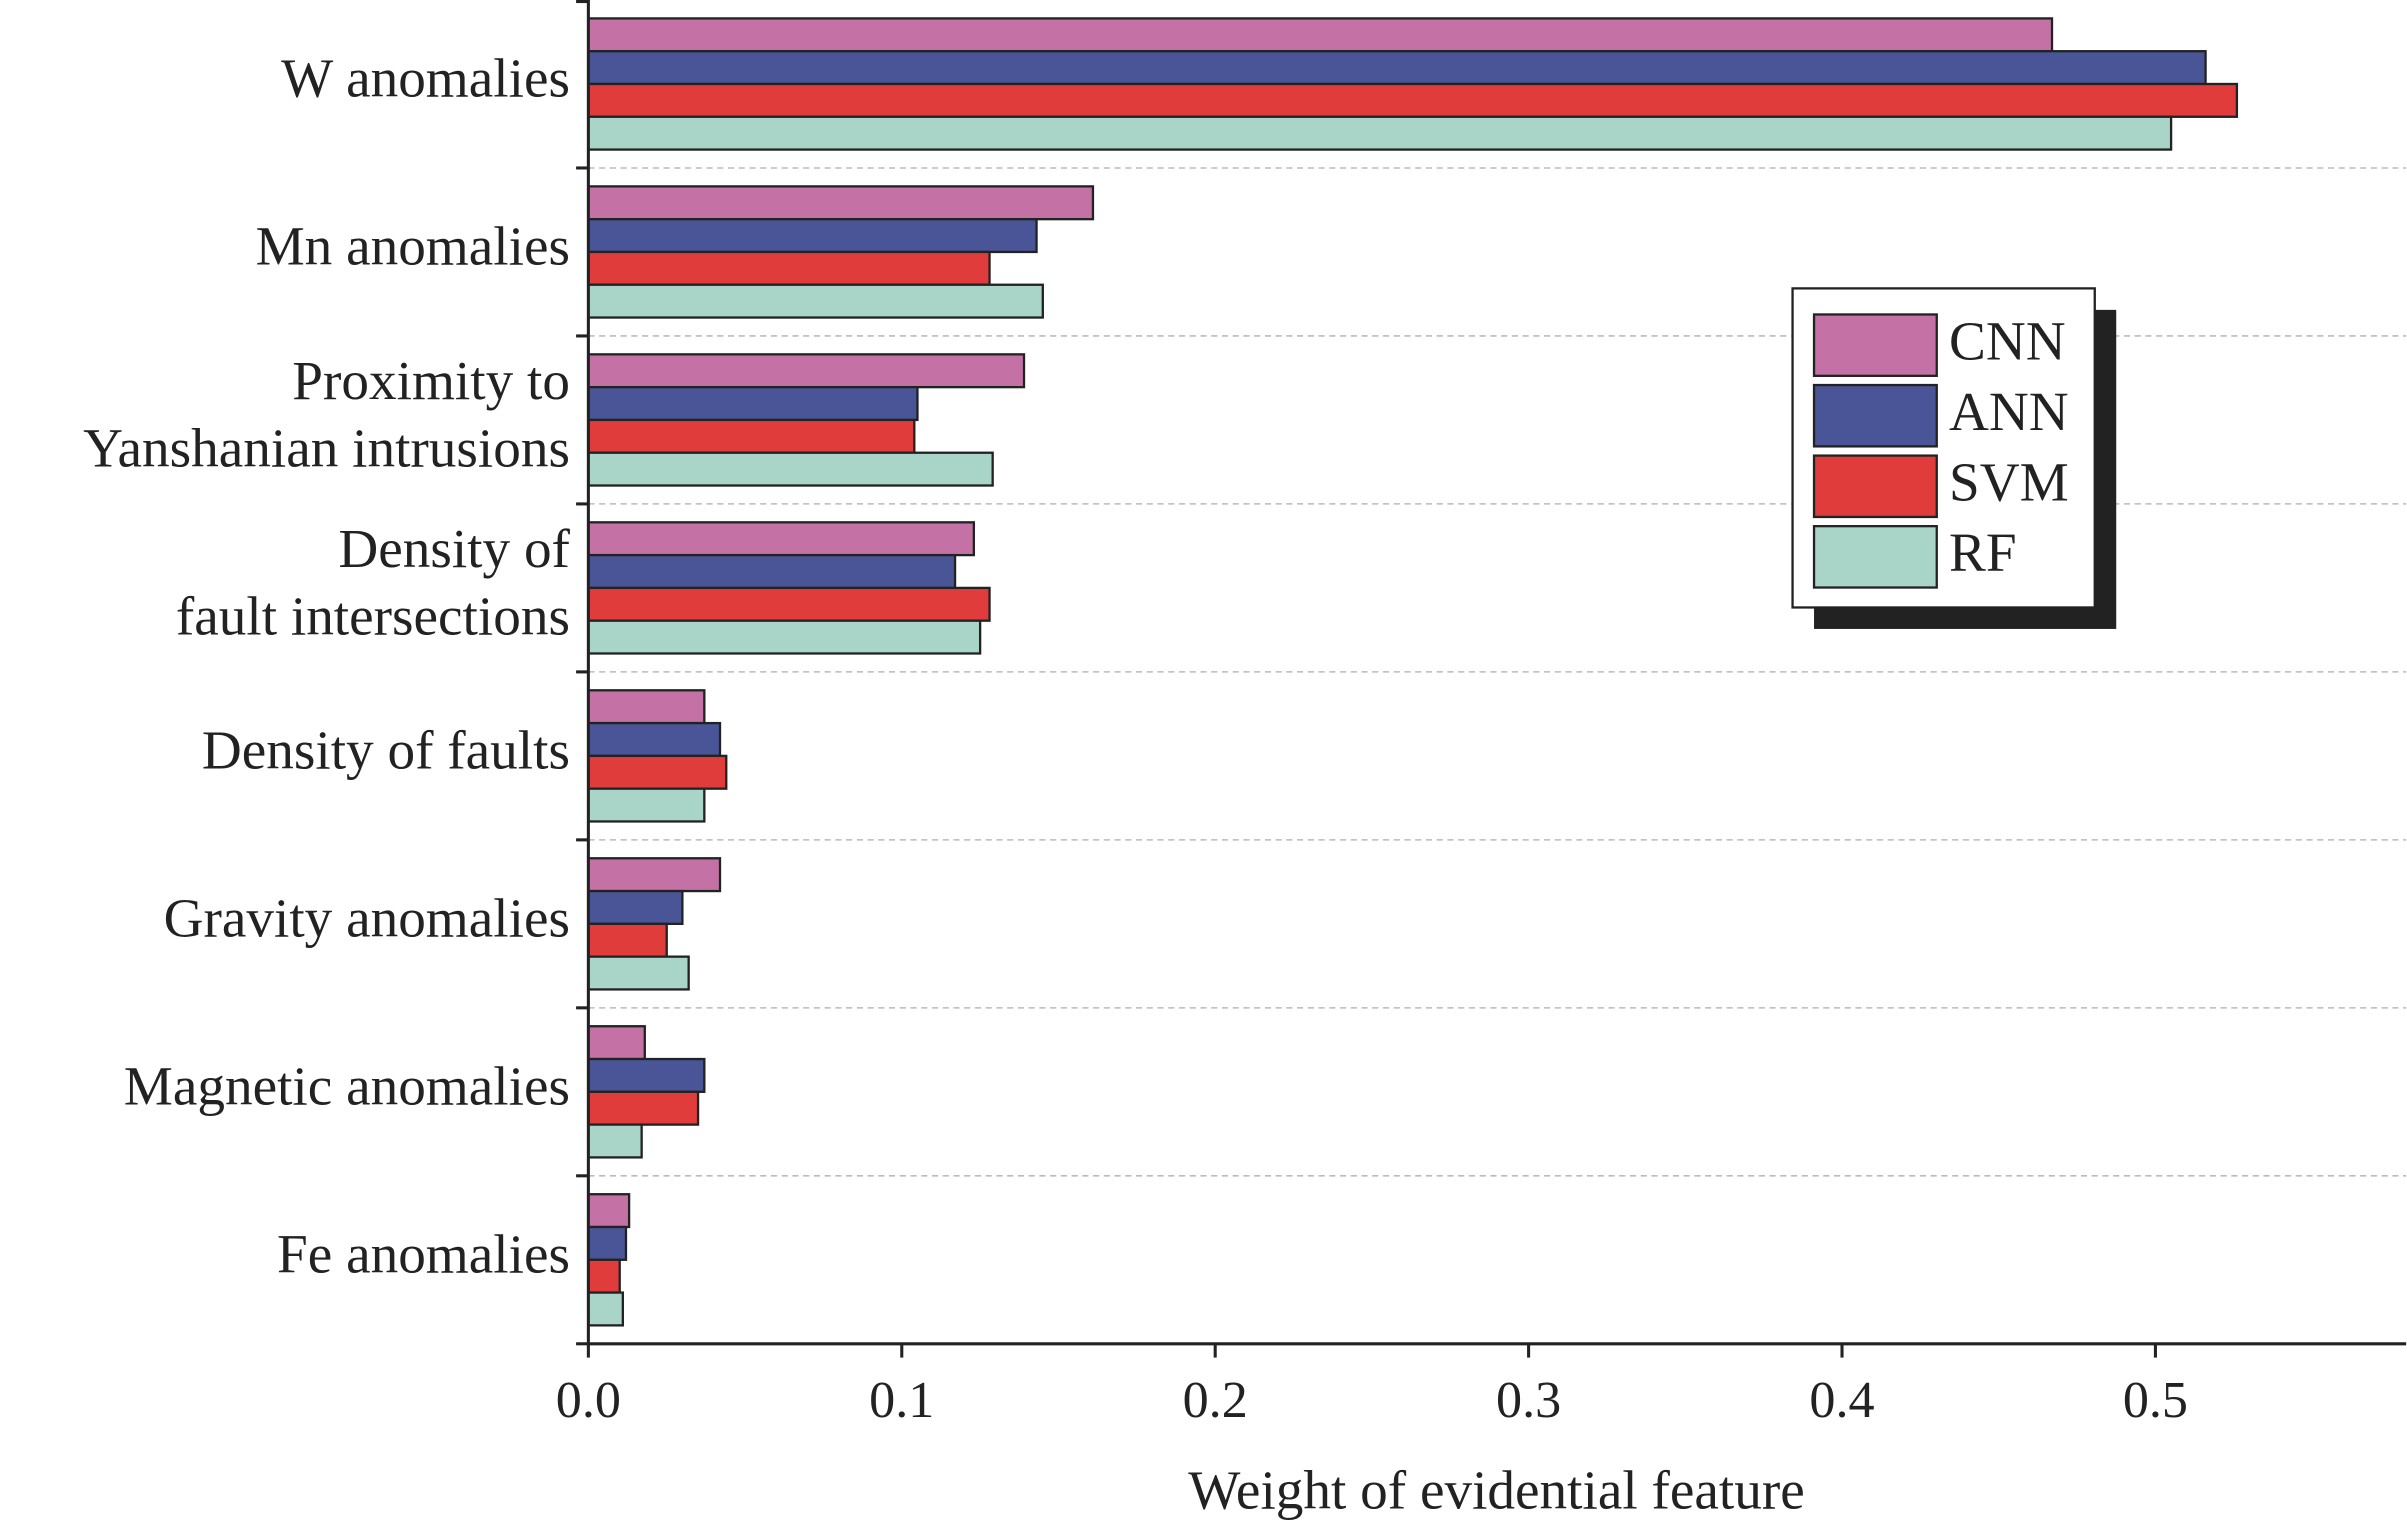  What do you see at coordinates (413, 246) in the screenshot?
I see `y-tick-label: Mn anomalies` at bounding box center [413, 246].